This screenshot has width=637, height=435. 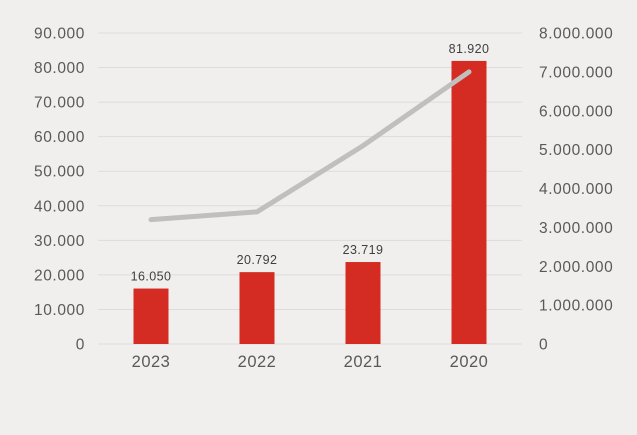 I want to click on x-axis-category-label: 2020, so click(x=469, y=362).